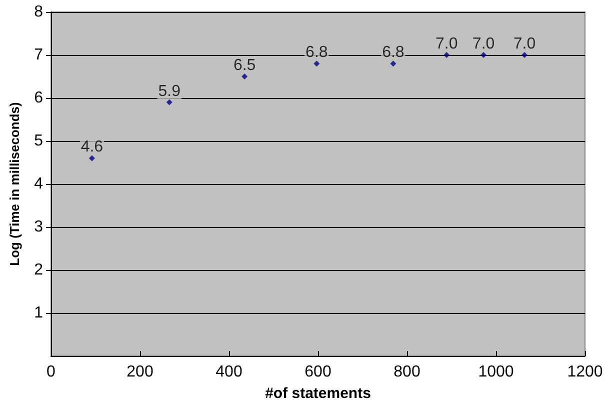 This screenshot has width=611, height=408. Describe the element at coordinates (229, 372) in the screenshot. I see `x-tick-label: 400` at that location.